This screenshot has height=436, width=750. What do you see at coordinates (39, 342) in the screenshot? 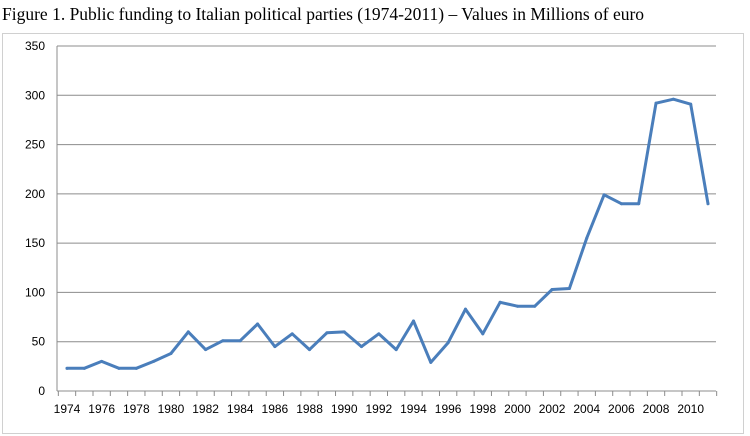
I see `y-tick-label: 50` at bounding box center [39, 342].